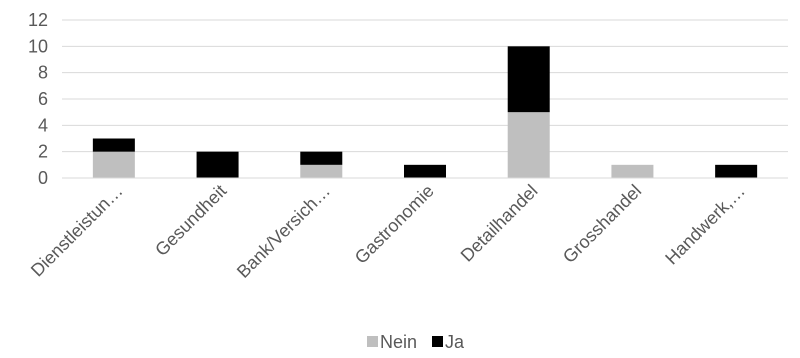  I want to click on legend: Nein Ja, so click(416, 342).